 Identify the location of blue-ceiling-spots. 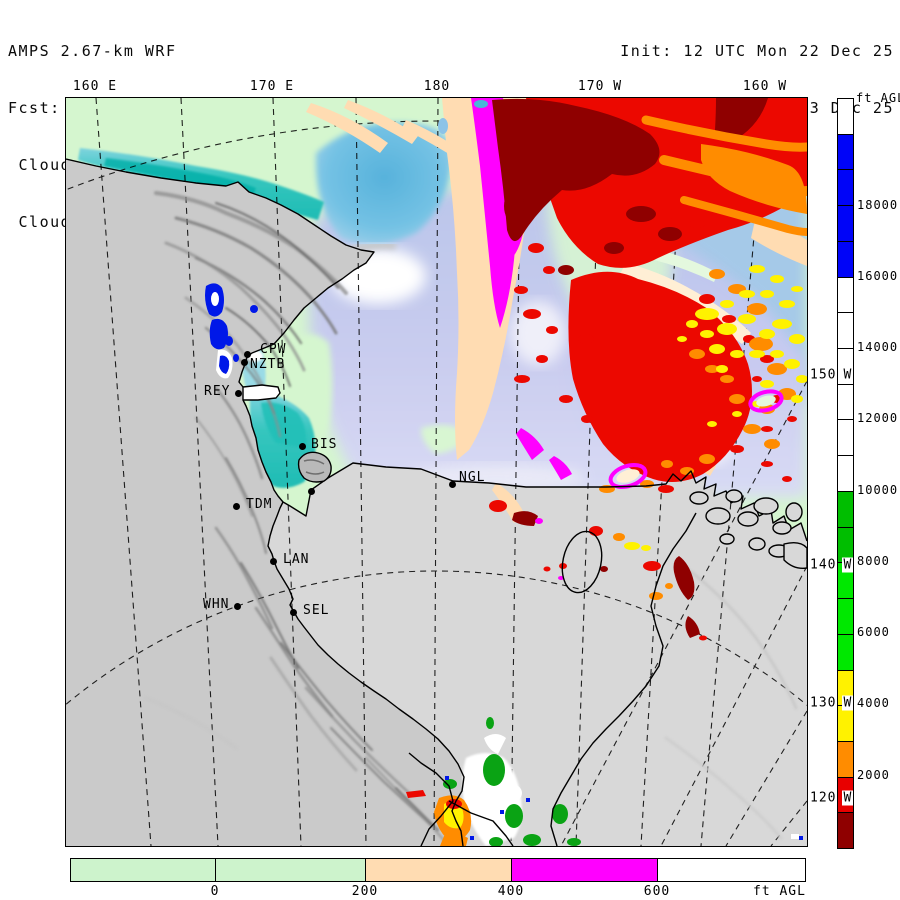
(231, 331).